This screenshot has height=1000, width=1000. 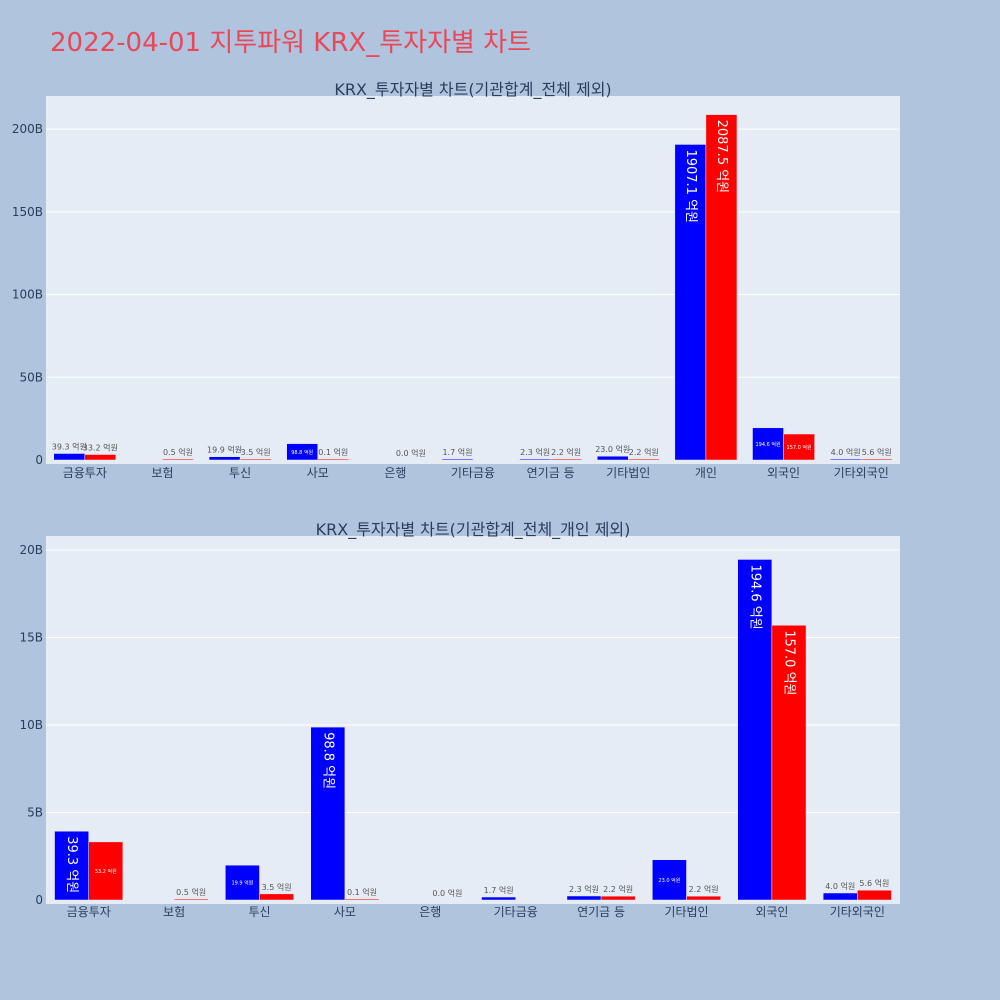 I want to click on chart-title: KRX_투자자별 차트(기관합계_전체_개인 제외), so click(x=473, y=530).